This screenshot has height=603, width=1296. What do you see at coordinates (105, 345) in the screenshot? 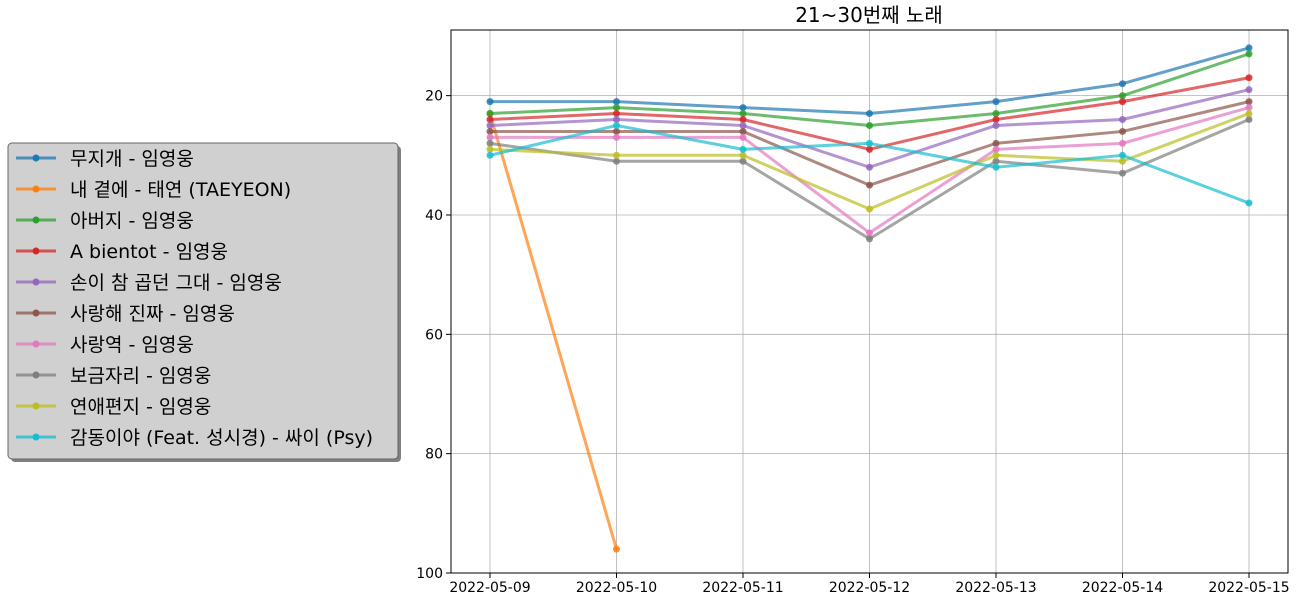
I see `legend-item: 사랑역 - 임영웅` at bounding box center [105, 345].